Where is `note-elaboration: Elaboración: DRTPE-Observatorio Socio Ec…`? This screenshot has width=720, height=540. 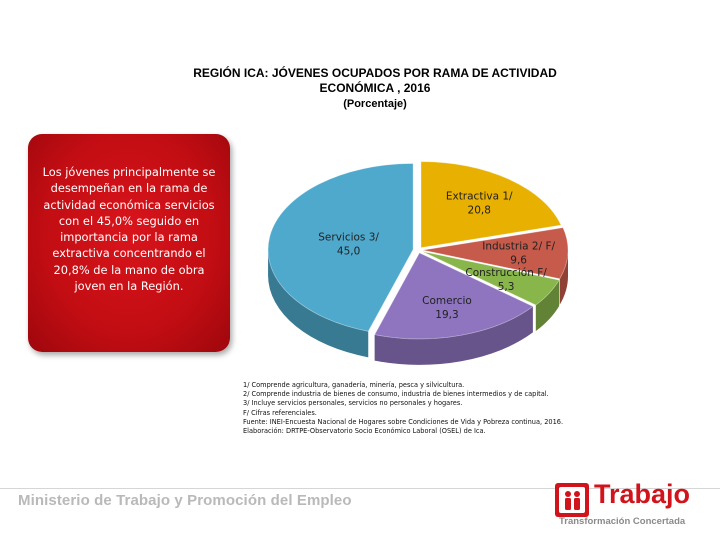
note-elaboration: Elaboración: DRTPE-Observatorio Socio Ec… is located at coordinates (364, 431).